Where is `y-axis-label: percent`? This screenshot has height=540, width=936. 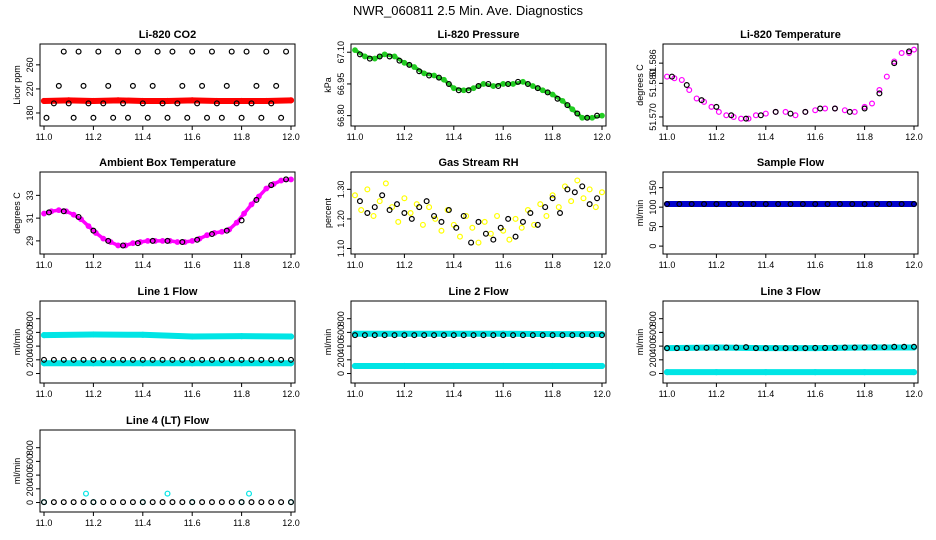
y-axis-label: percent is located at coordinates (328, 212).